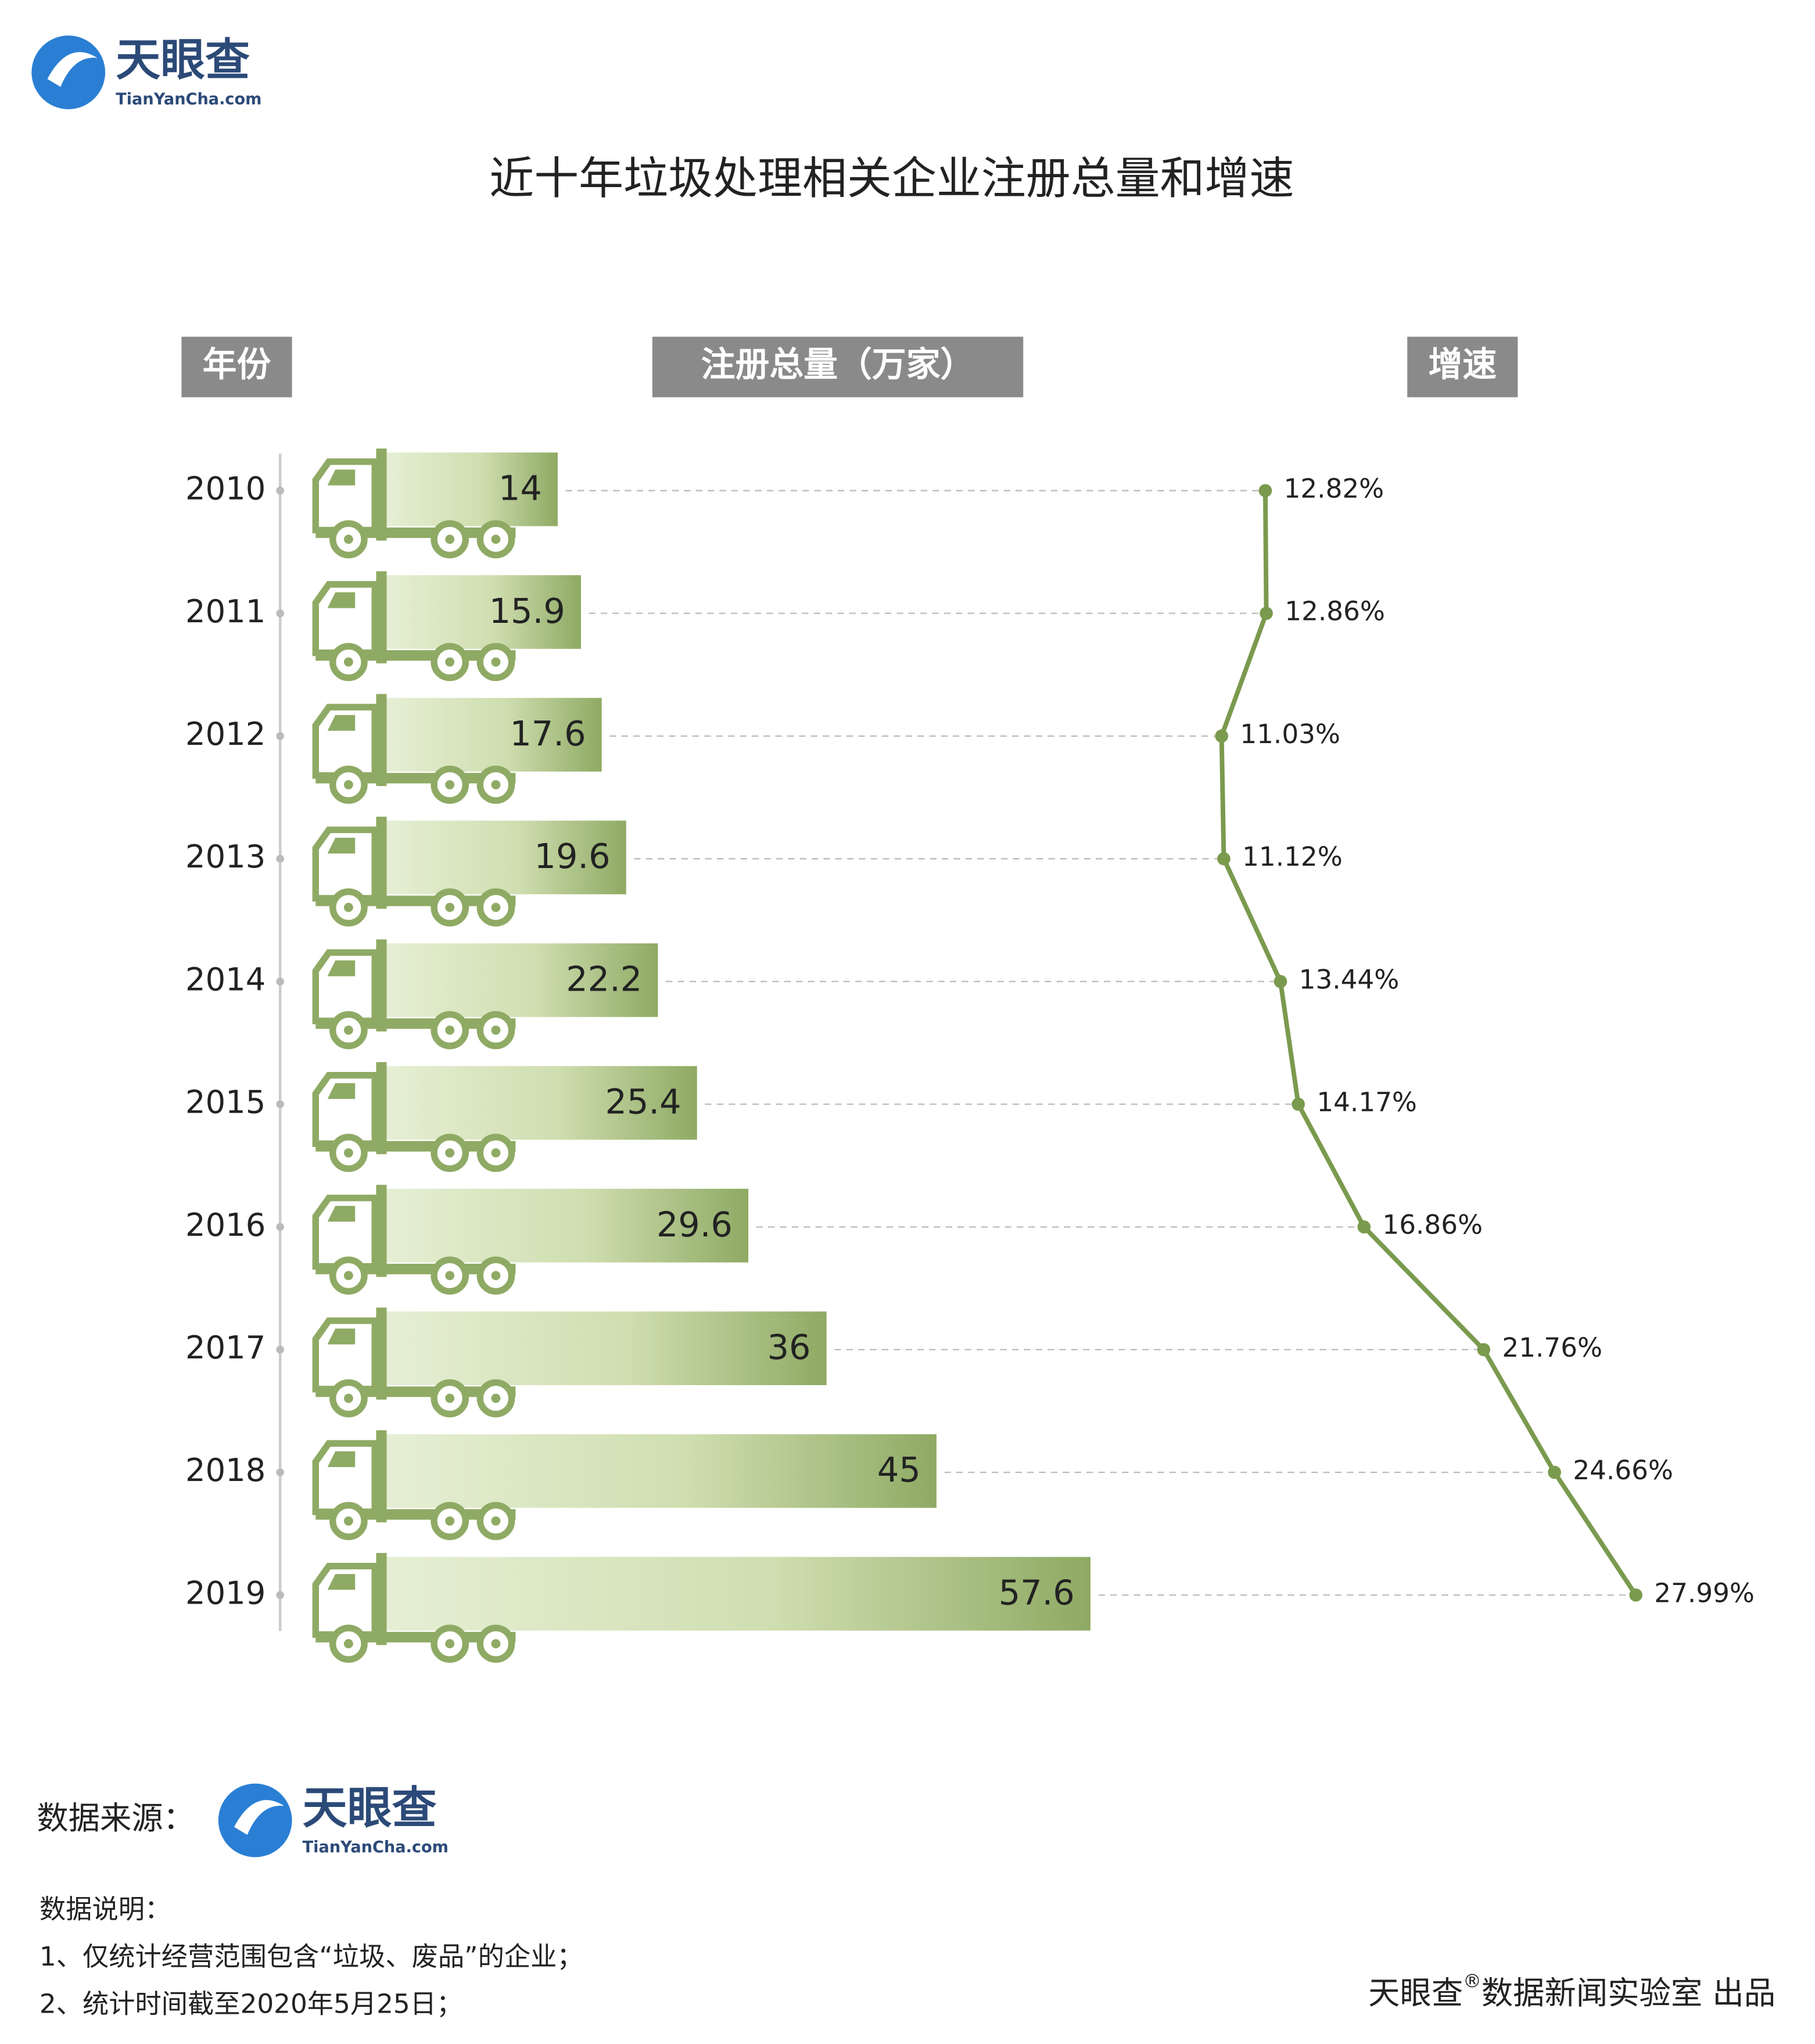  What do you see at coordinates (105, 1909) in the screenshot?
I see `notes-title: 数据说明：` at bounding box center [105, 1909].